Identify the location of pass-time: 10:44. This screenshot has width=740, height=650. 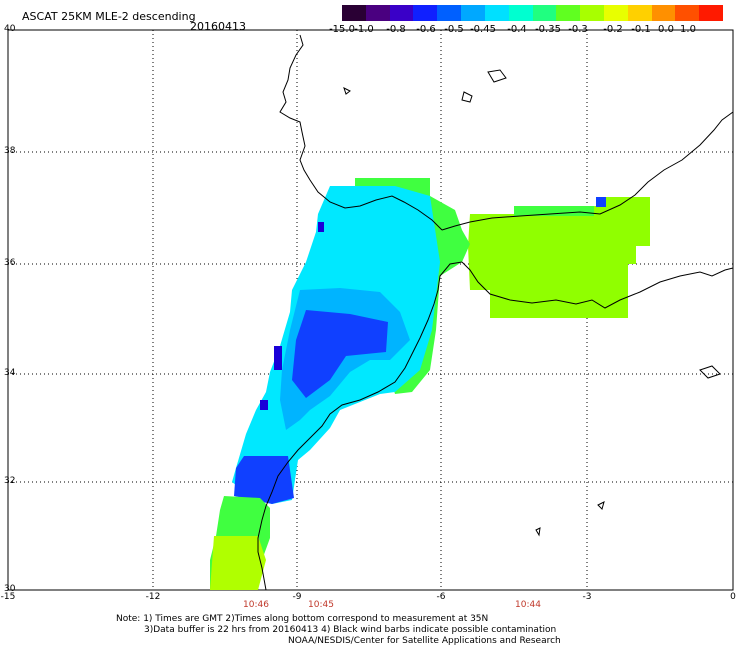
(528, 605).